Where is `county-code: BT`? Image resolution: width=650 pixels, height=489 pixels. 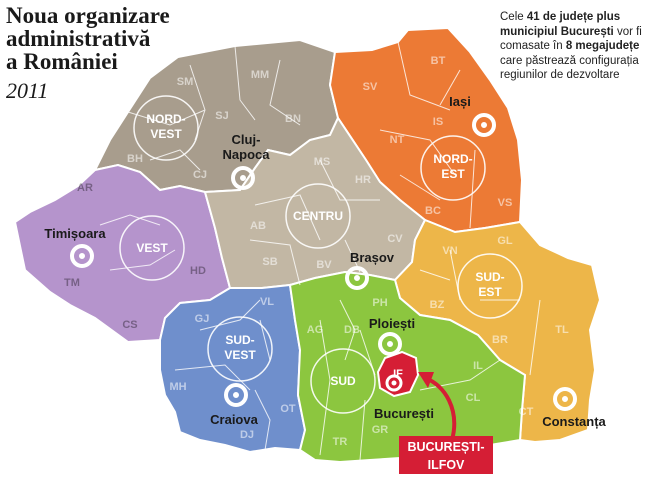
county-code: BT is located at coordinates (438, 61).